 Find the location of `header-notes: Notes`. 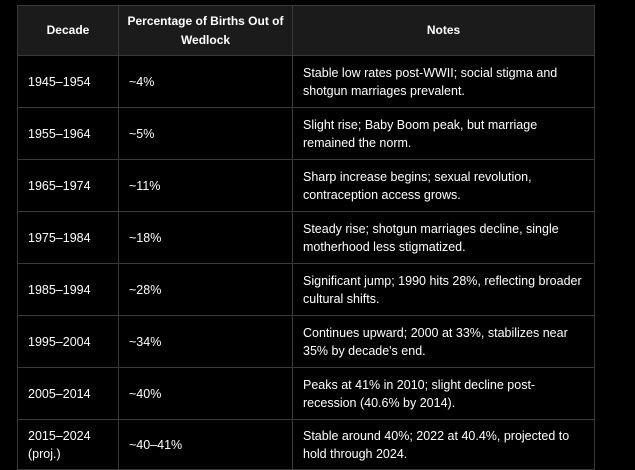

header-notes: Notes is located at coordinates (443, 30).